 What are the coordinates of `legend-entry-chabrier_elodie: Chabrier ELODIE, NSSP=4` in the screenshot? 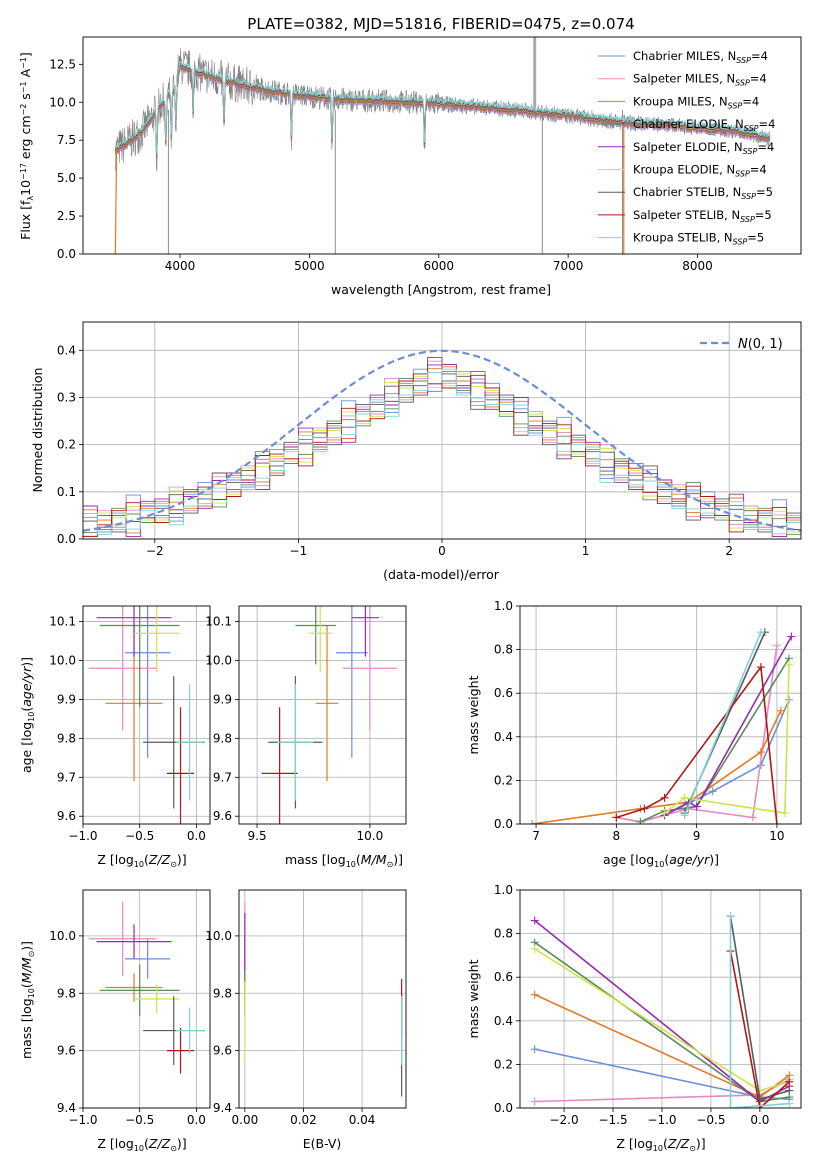 It's located at (704, 125).